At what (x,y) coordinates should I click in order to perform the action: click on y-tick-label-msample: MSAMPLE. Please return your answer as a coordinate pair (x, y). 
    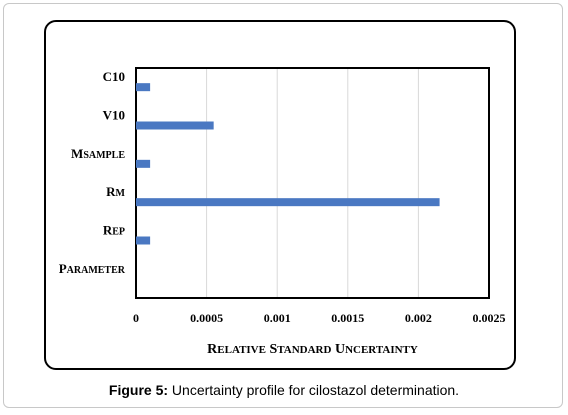
    Looking at the image, I should click on (98, 153).